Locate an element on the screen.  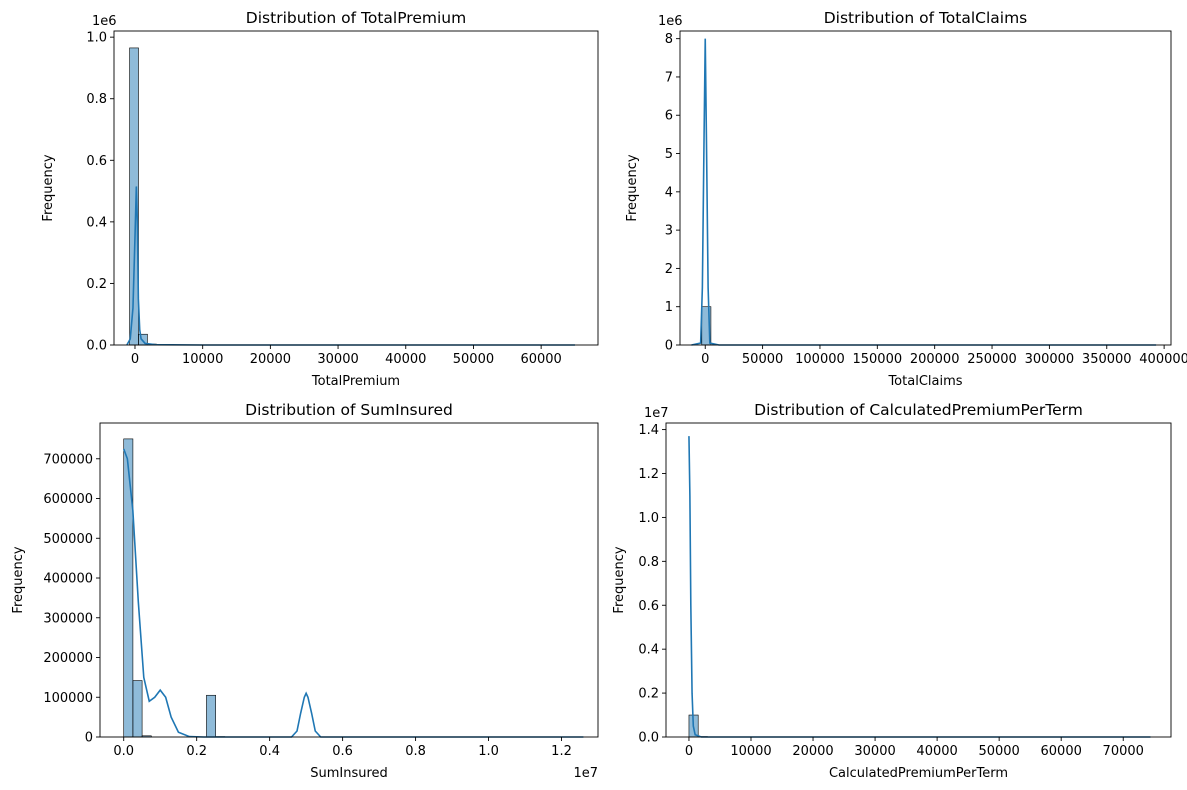
x-tick-label: 1.0 is located at coordinates (488, 751).